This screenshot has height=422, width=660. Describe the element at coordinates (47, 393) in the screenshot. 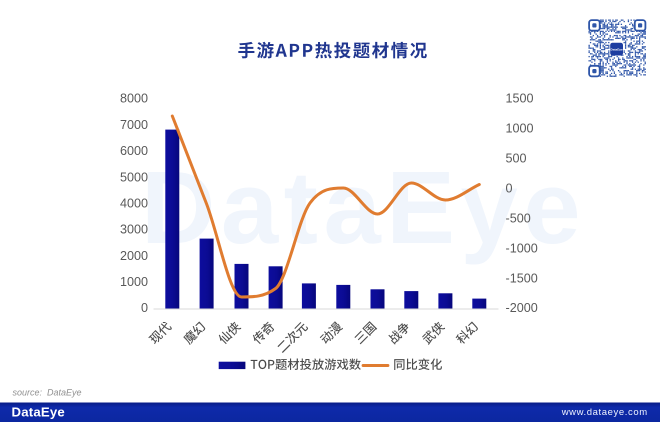

I see `svg-text: source: DataEye` at that location.